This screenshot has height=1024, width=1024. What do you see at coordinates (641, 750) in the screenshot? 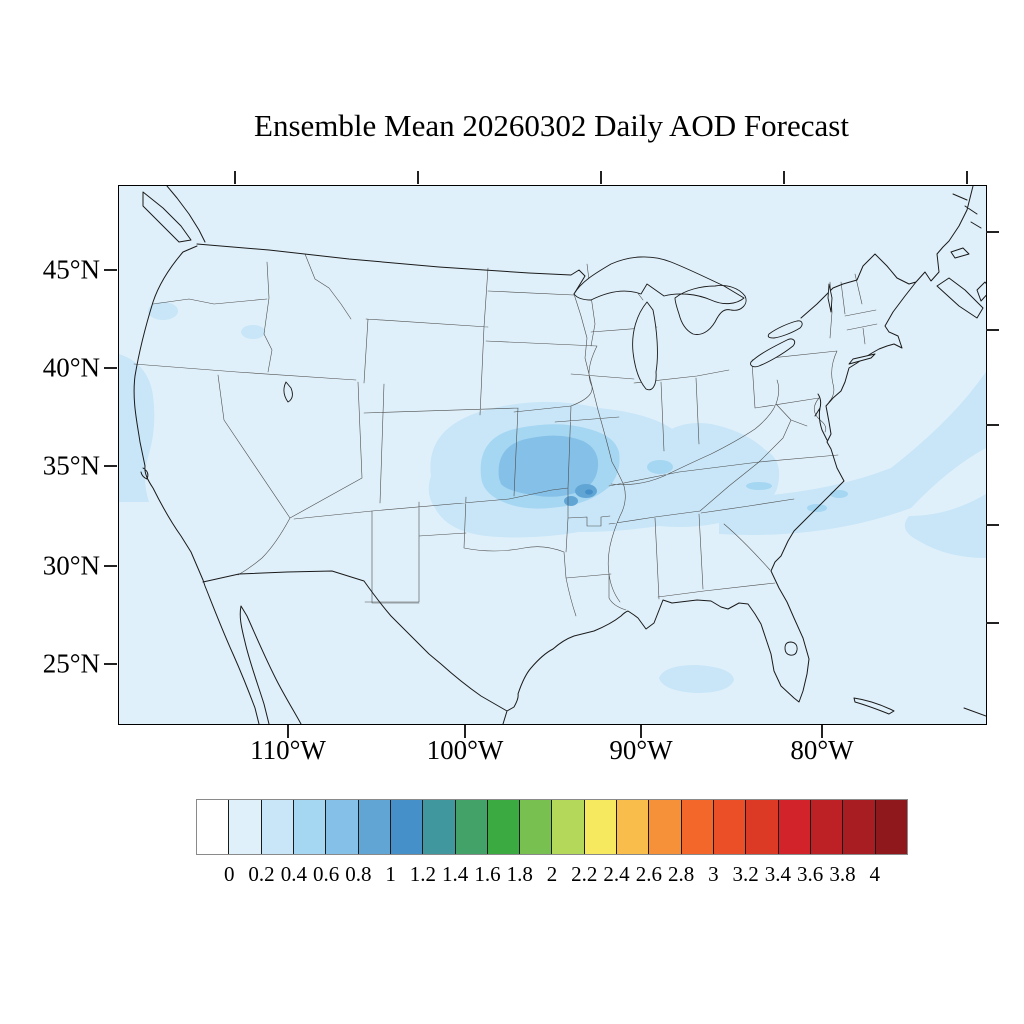
I see `x-axis-label: 90°W` at bounding box center [641, 750].